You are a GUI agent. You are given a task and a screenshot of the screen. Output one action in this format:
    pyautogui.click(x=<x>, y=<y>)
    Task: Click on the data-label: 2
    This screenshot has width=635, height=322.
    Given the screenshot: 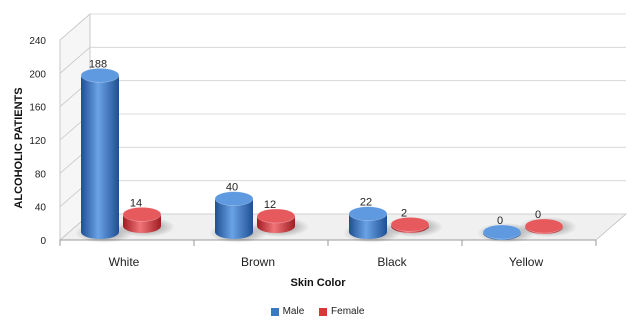 What is the action you would take?
    pyautogui.click(x=404, y=213)
    